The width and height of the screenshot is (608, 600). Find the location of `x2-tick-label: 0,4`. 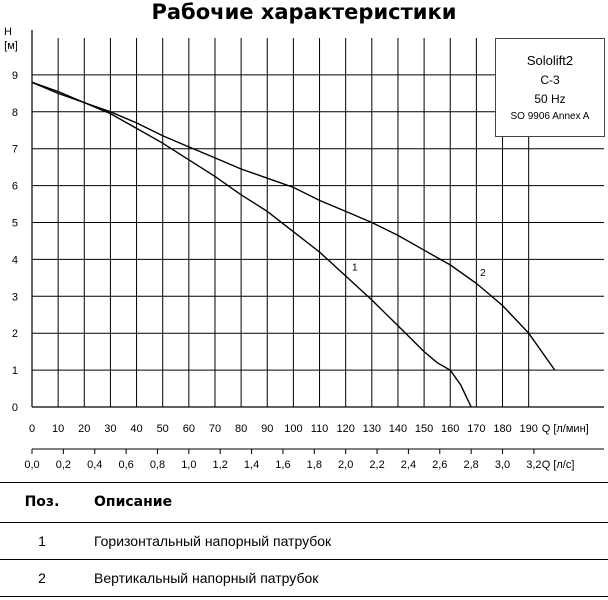

x2-tick-label: 0,4 is located at coordinates (94, 465).